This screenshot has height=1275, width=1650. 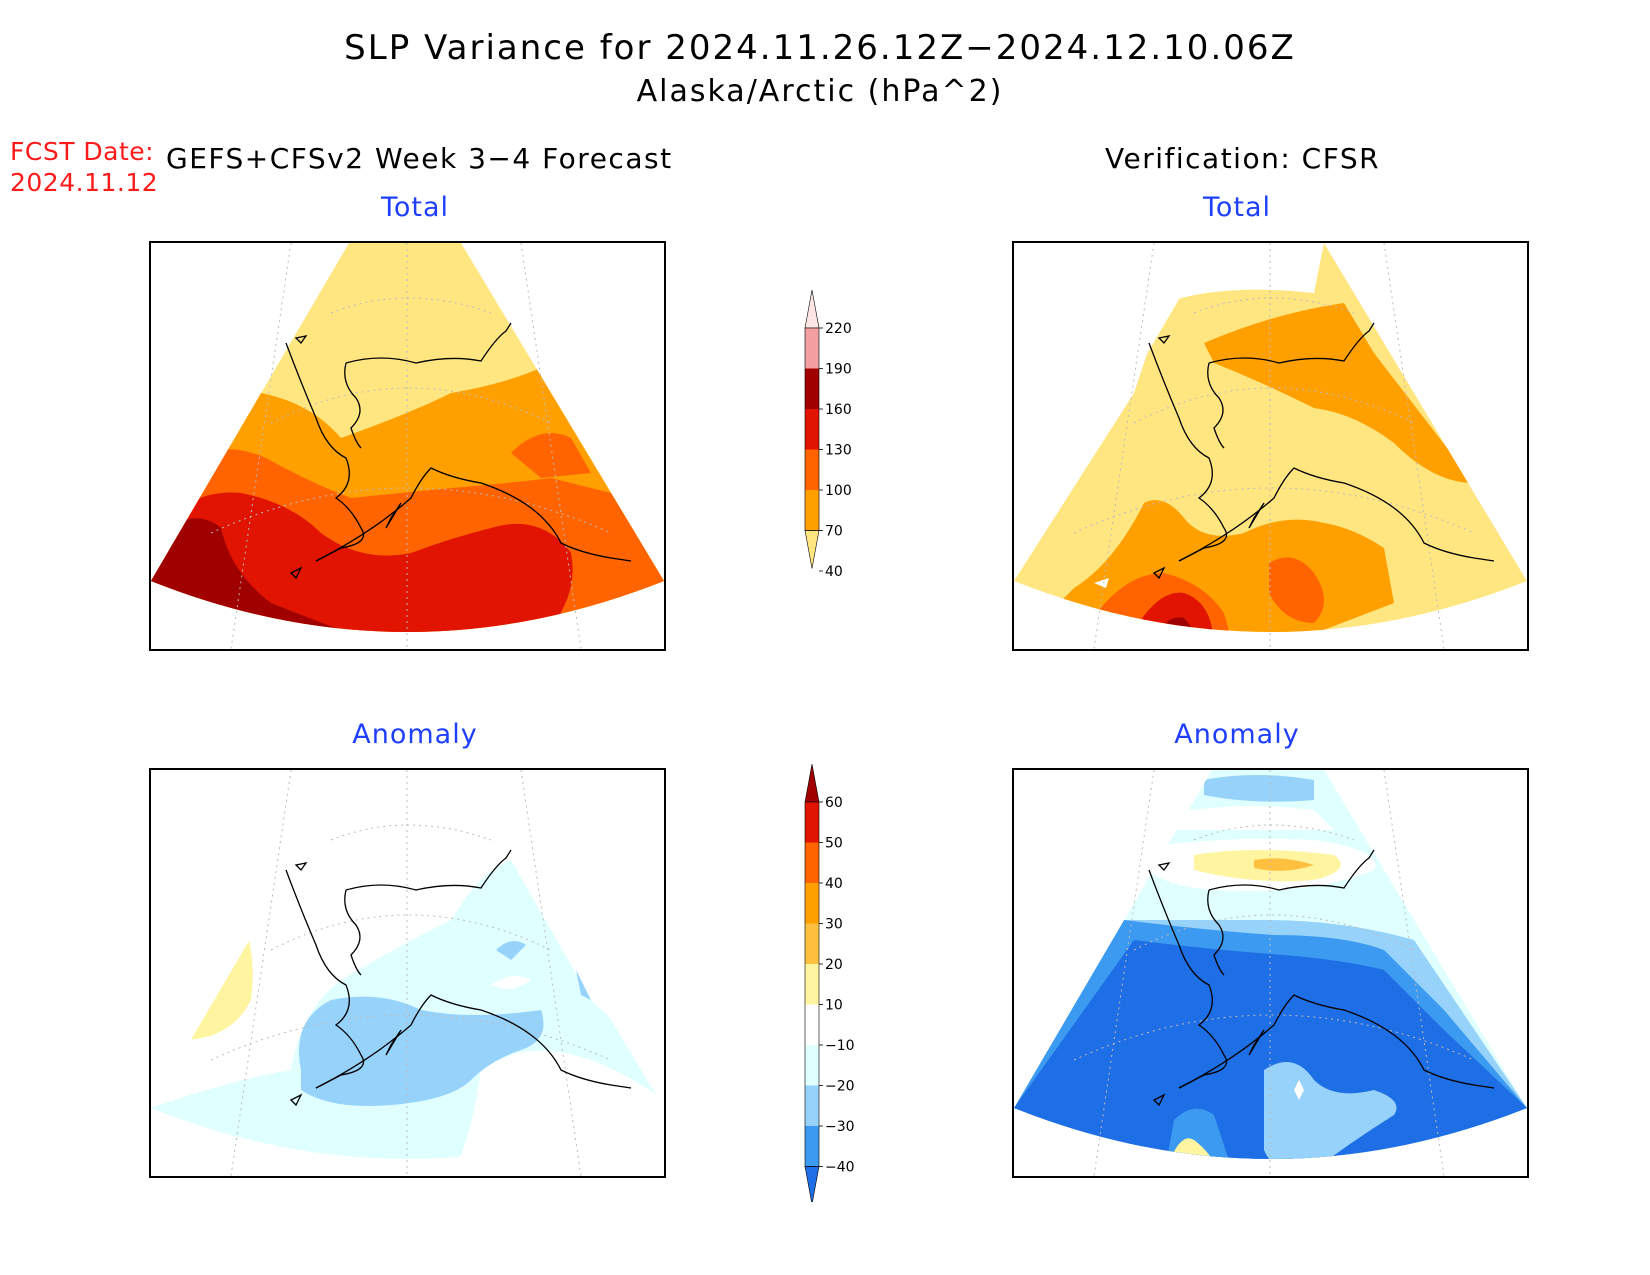 What do you see at coordinates (834, 925) in the screenshot?
I see `colorbar-tick-label: 30` at bounding box center [834, 925].